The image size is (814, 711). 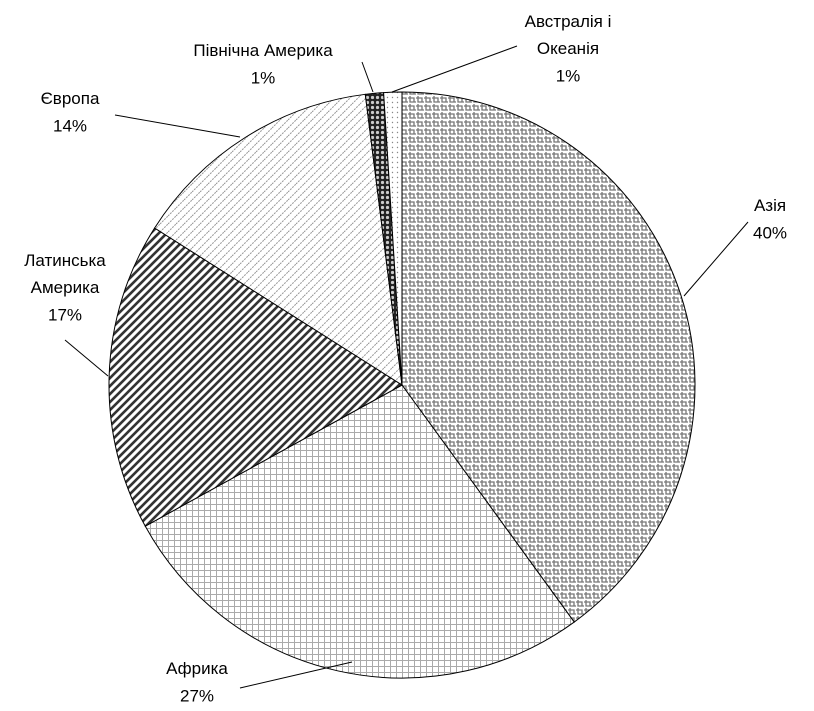 I want to click on value-label: 27%, so click(x=197, y=695).